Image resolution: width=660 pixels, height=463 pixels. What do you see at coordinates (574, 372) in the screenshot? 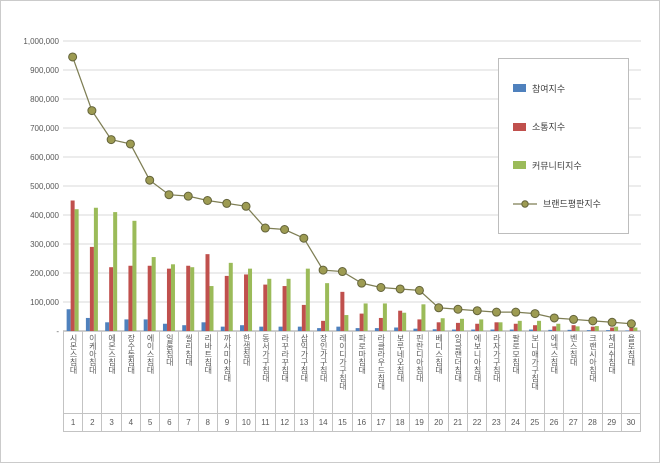
I see `x-axis-category-cell: 벤스침대` at bounding box center [574, 372].